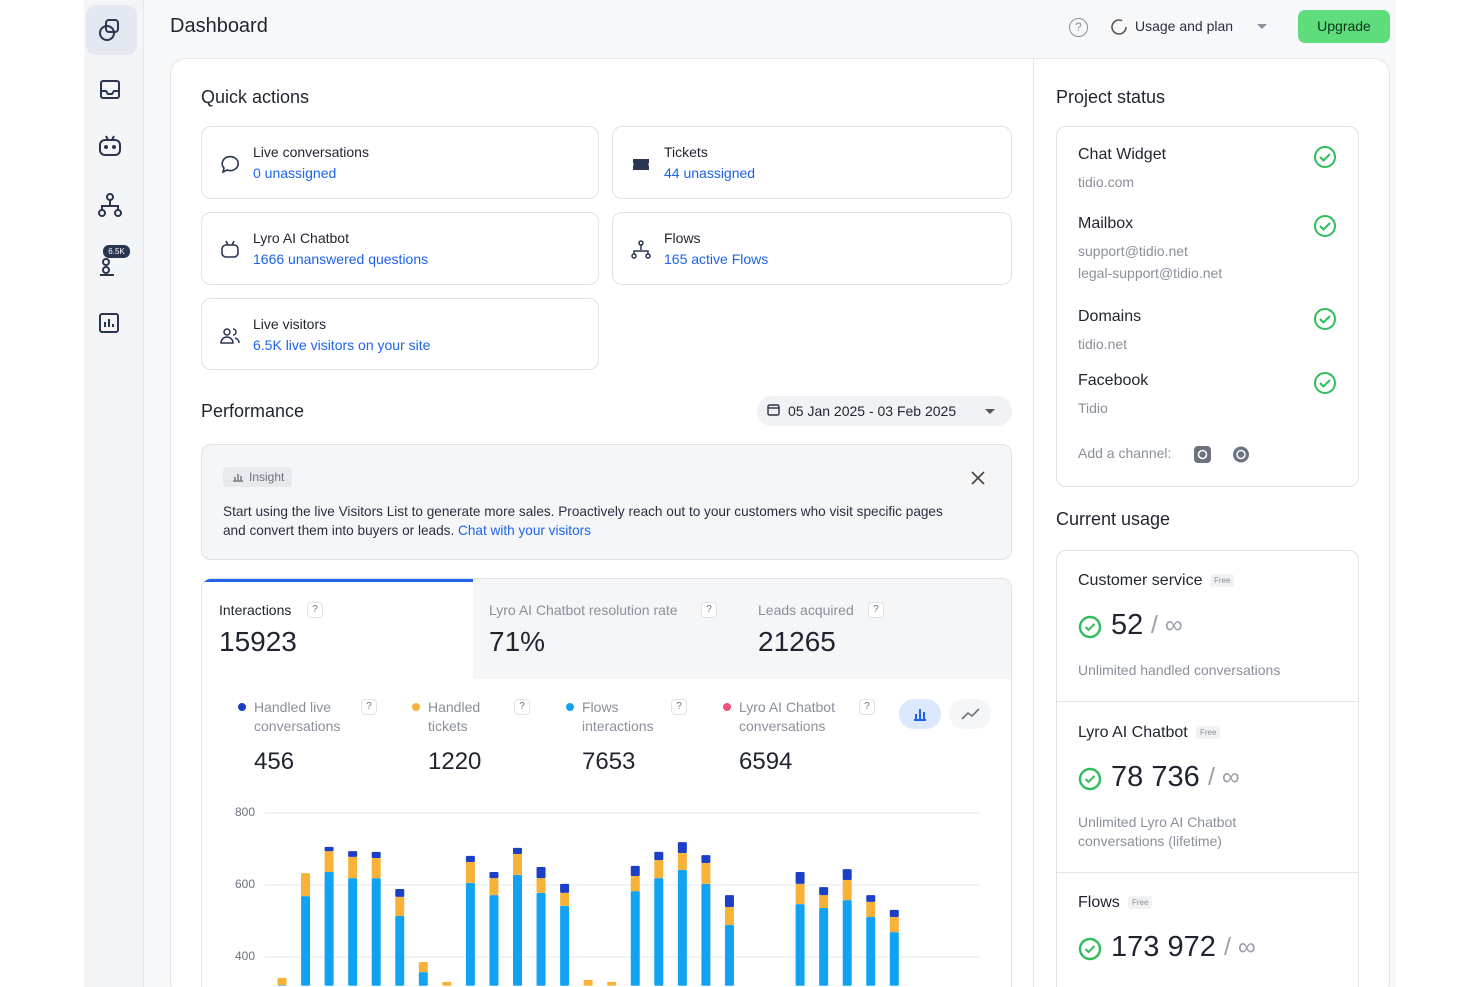 Image resolution: width=1480 pixels, height=987 pixels. I want to click on section-title: Current usage, so click(1113, 519).